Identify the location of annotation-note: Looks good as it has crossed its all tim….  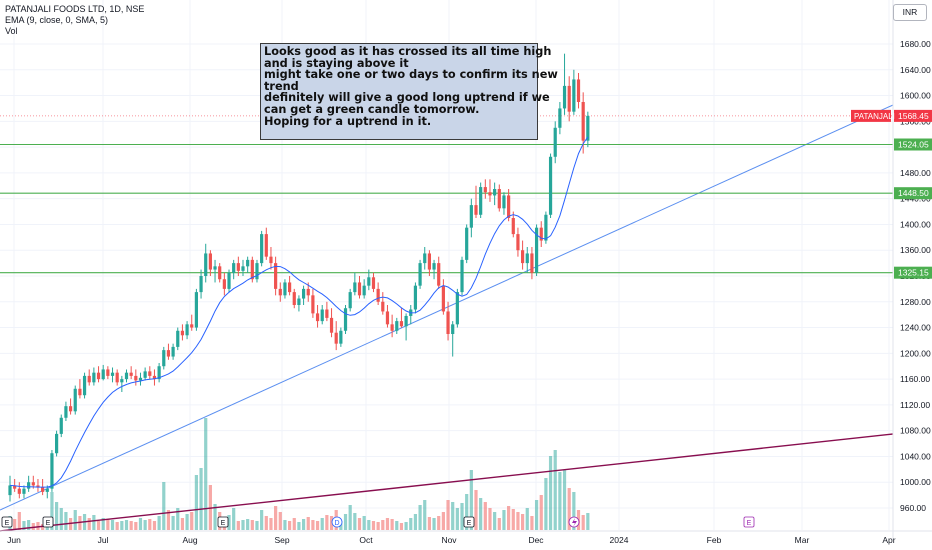
(409, 91).